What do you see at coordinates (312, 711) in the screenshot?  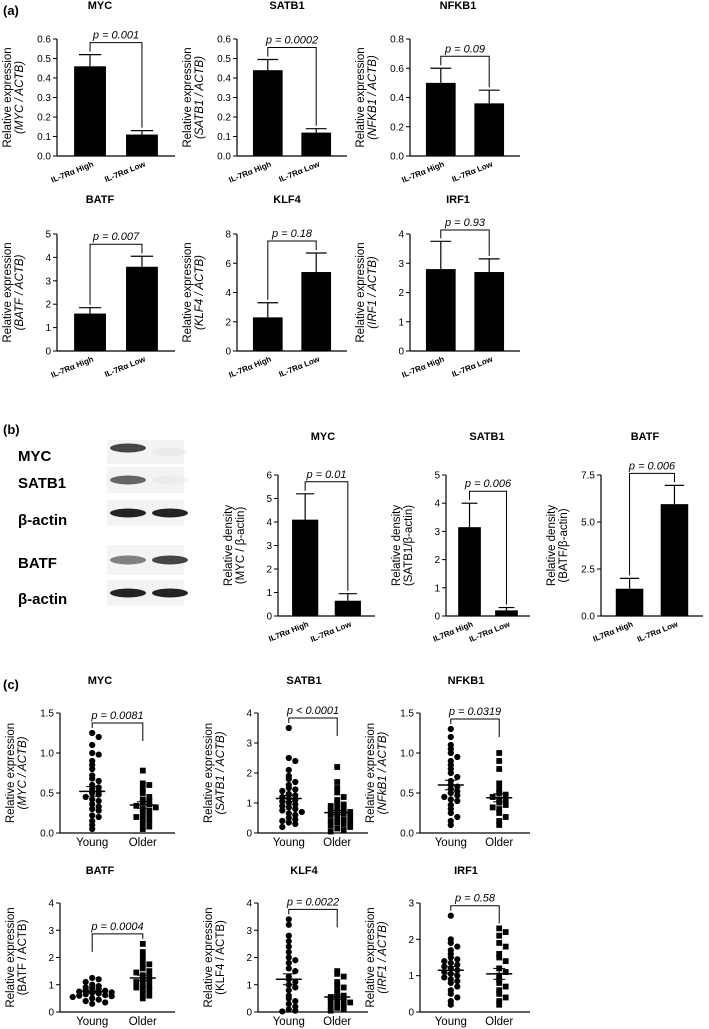 I see `p-value: p < 0.0001` at bounding box center [312, 711].